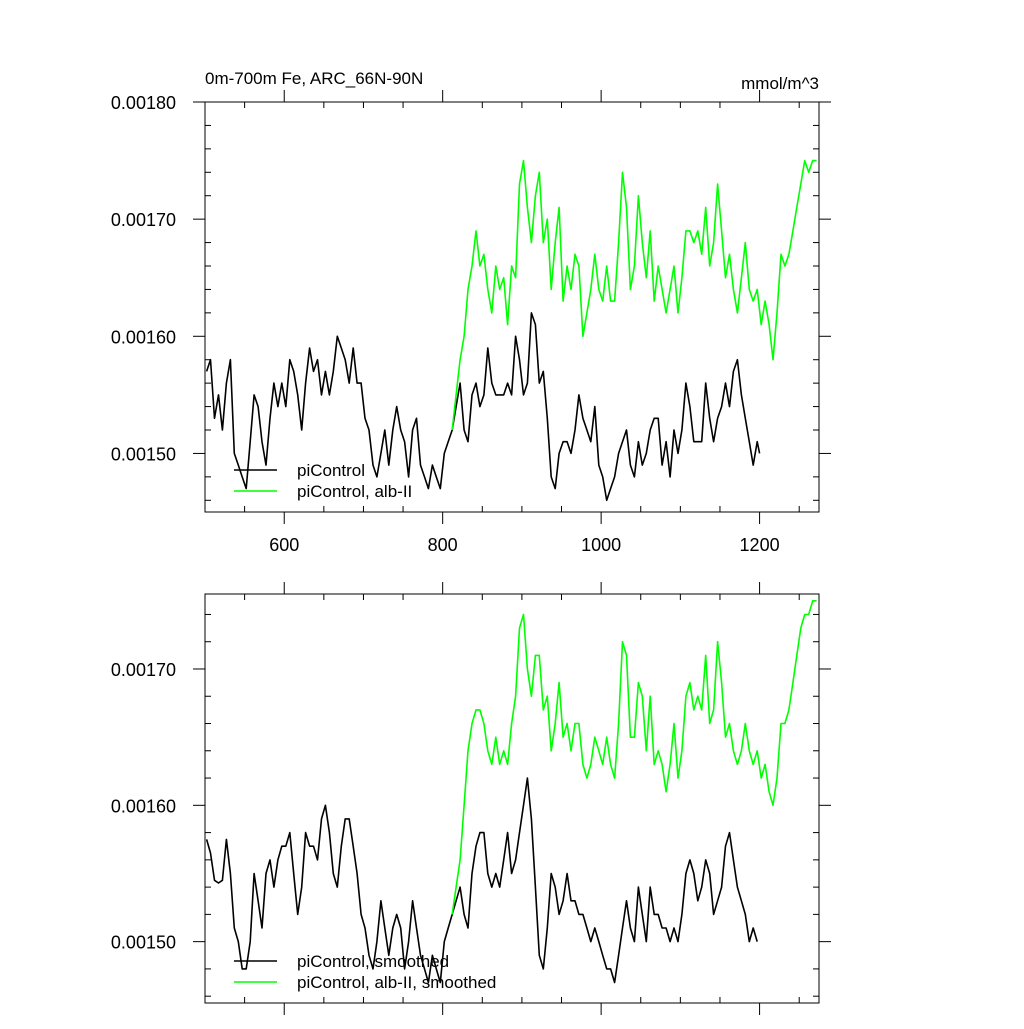 This screenshot has width=1024, height=1029. Describe the element at coordinates (396, 982) in the screenshot. I see `legend-label: piControl, alb-II, smoothed` at that location.